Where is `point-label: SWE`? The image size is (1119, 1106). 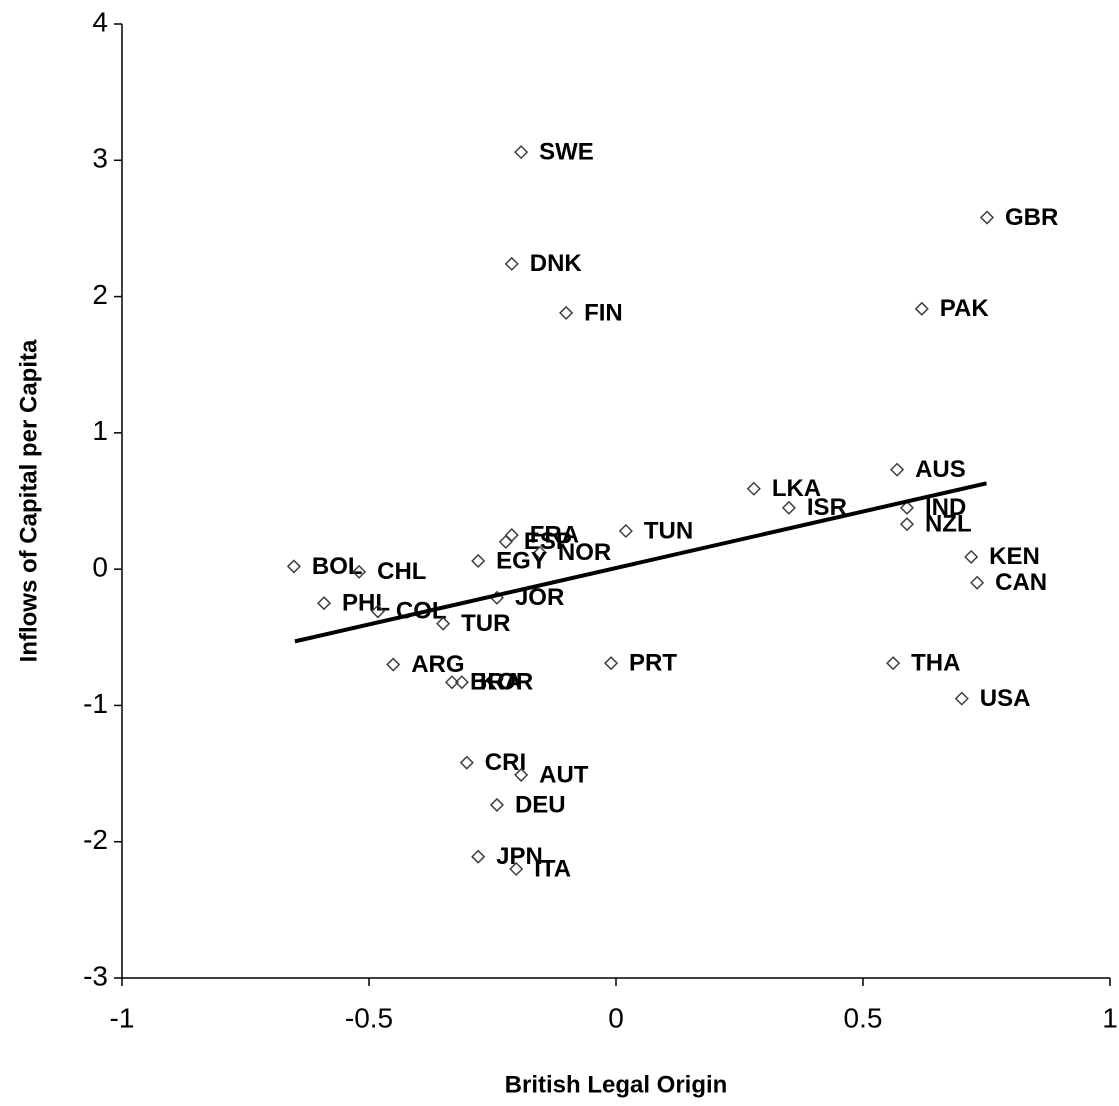
point-label: SWE is located at coordinates (566, 151).